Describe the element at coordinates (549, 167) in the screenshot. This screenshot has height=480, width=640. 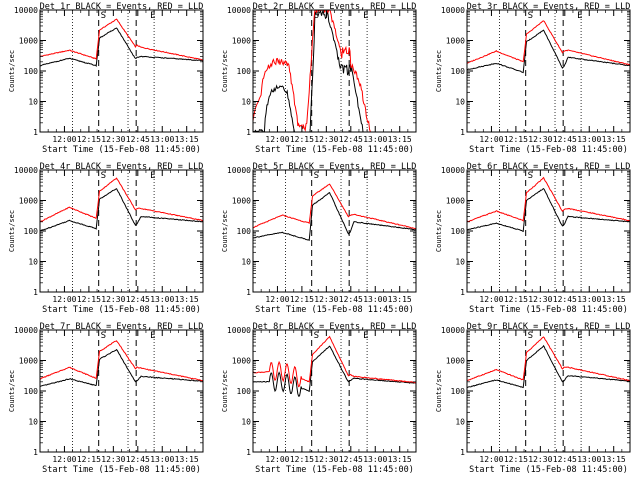
I see `panel-title: Det 6r BLACK = Events, RED = LLD` at that location.